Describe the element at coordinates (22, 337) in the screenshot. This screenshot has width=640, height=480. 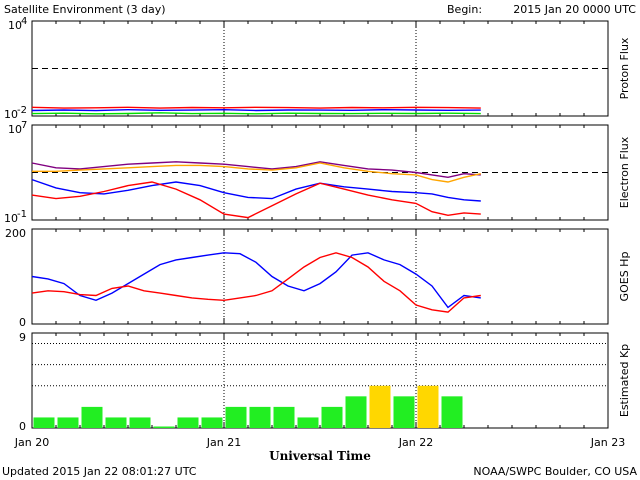
I see `y-tick-label-top: 9` at that location.